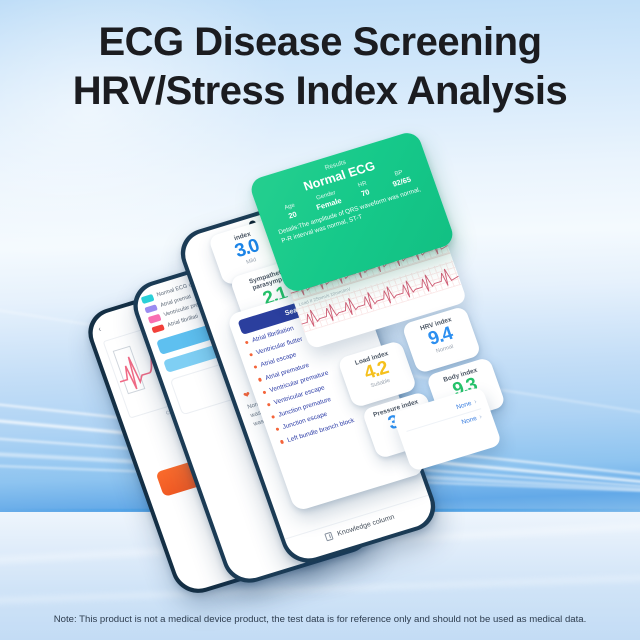 Image resolution: width=640 pixels, height=640 pixels. I want to click on ecg-strip, so click(378, 296).